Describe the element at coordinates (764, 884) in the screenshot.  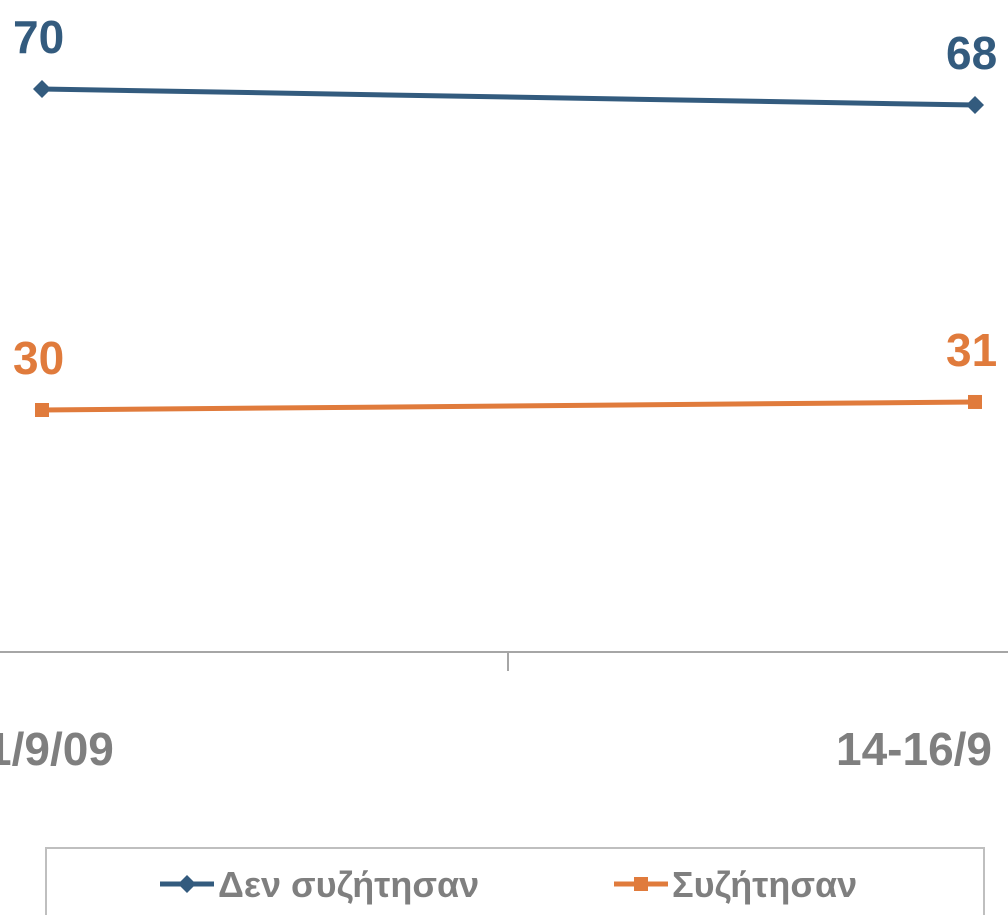
I see `legend-label-1: Συζήτησαν` at that location.